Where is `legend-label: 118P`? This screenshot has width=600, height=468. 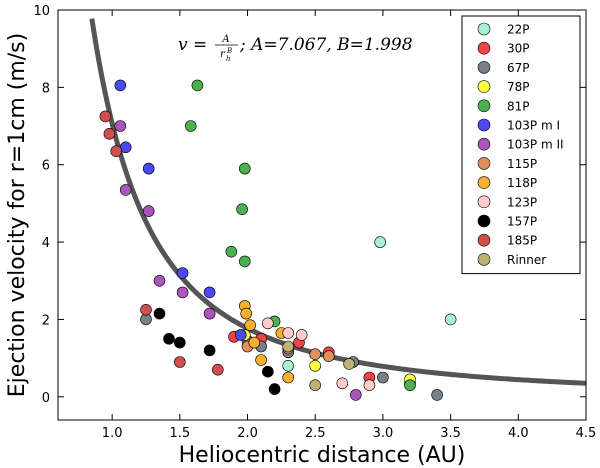
legend-label: 118P is located at coordinates (522, 183).